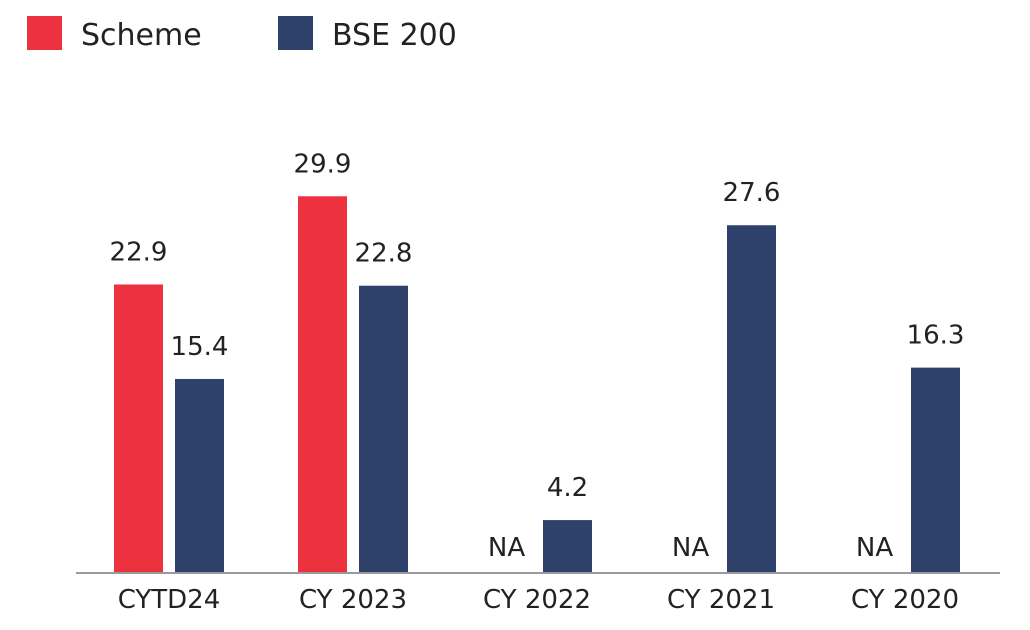 This screenshot has width=1030, height=630. What do you see at coordinates (567, 488) in the screenshot?
I see `value-label-bse-200-2: 4.2` at bounding box center [567, 488].